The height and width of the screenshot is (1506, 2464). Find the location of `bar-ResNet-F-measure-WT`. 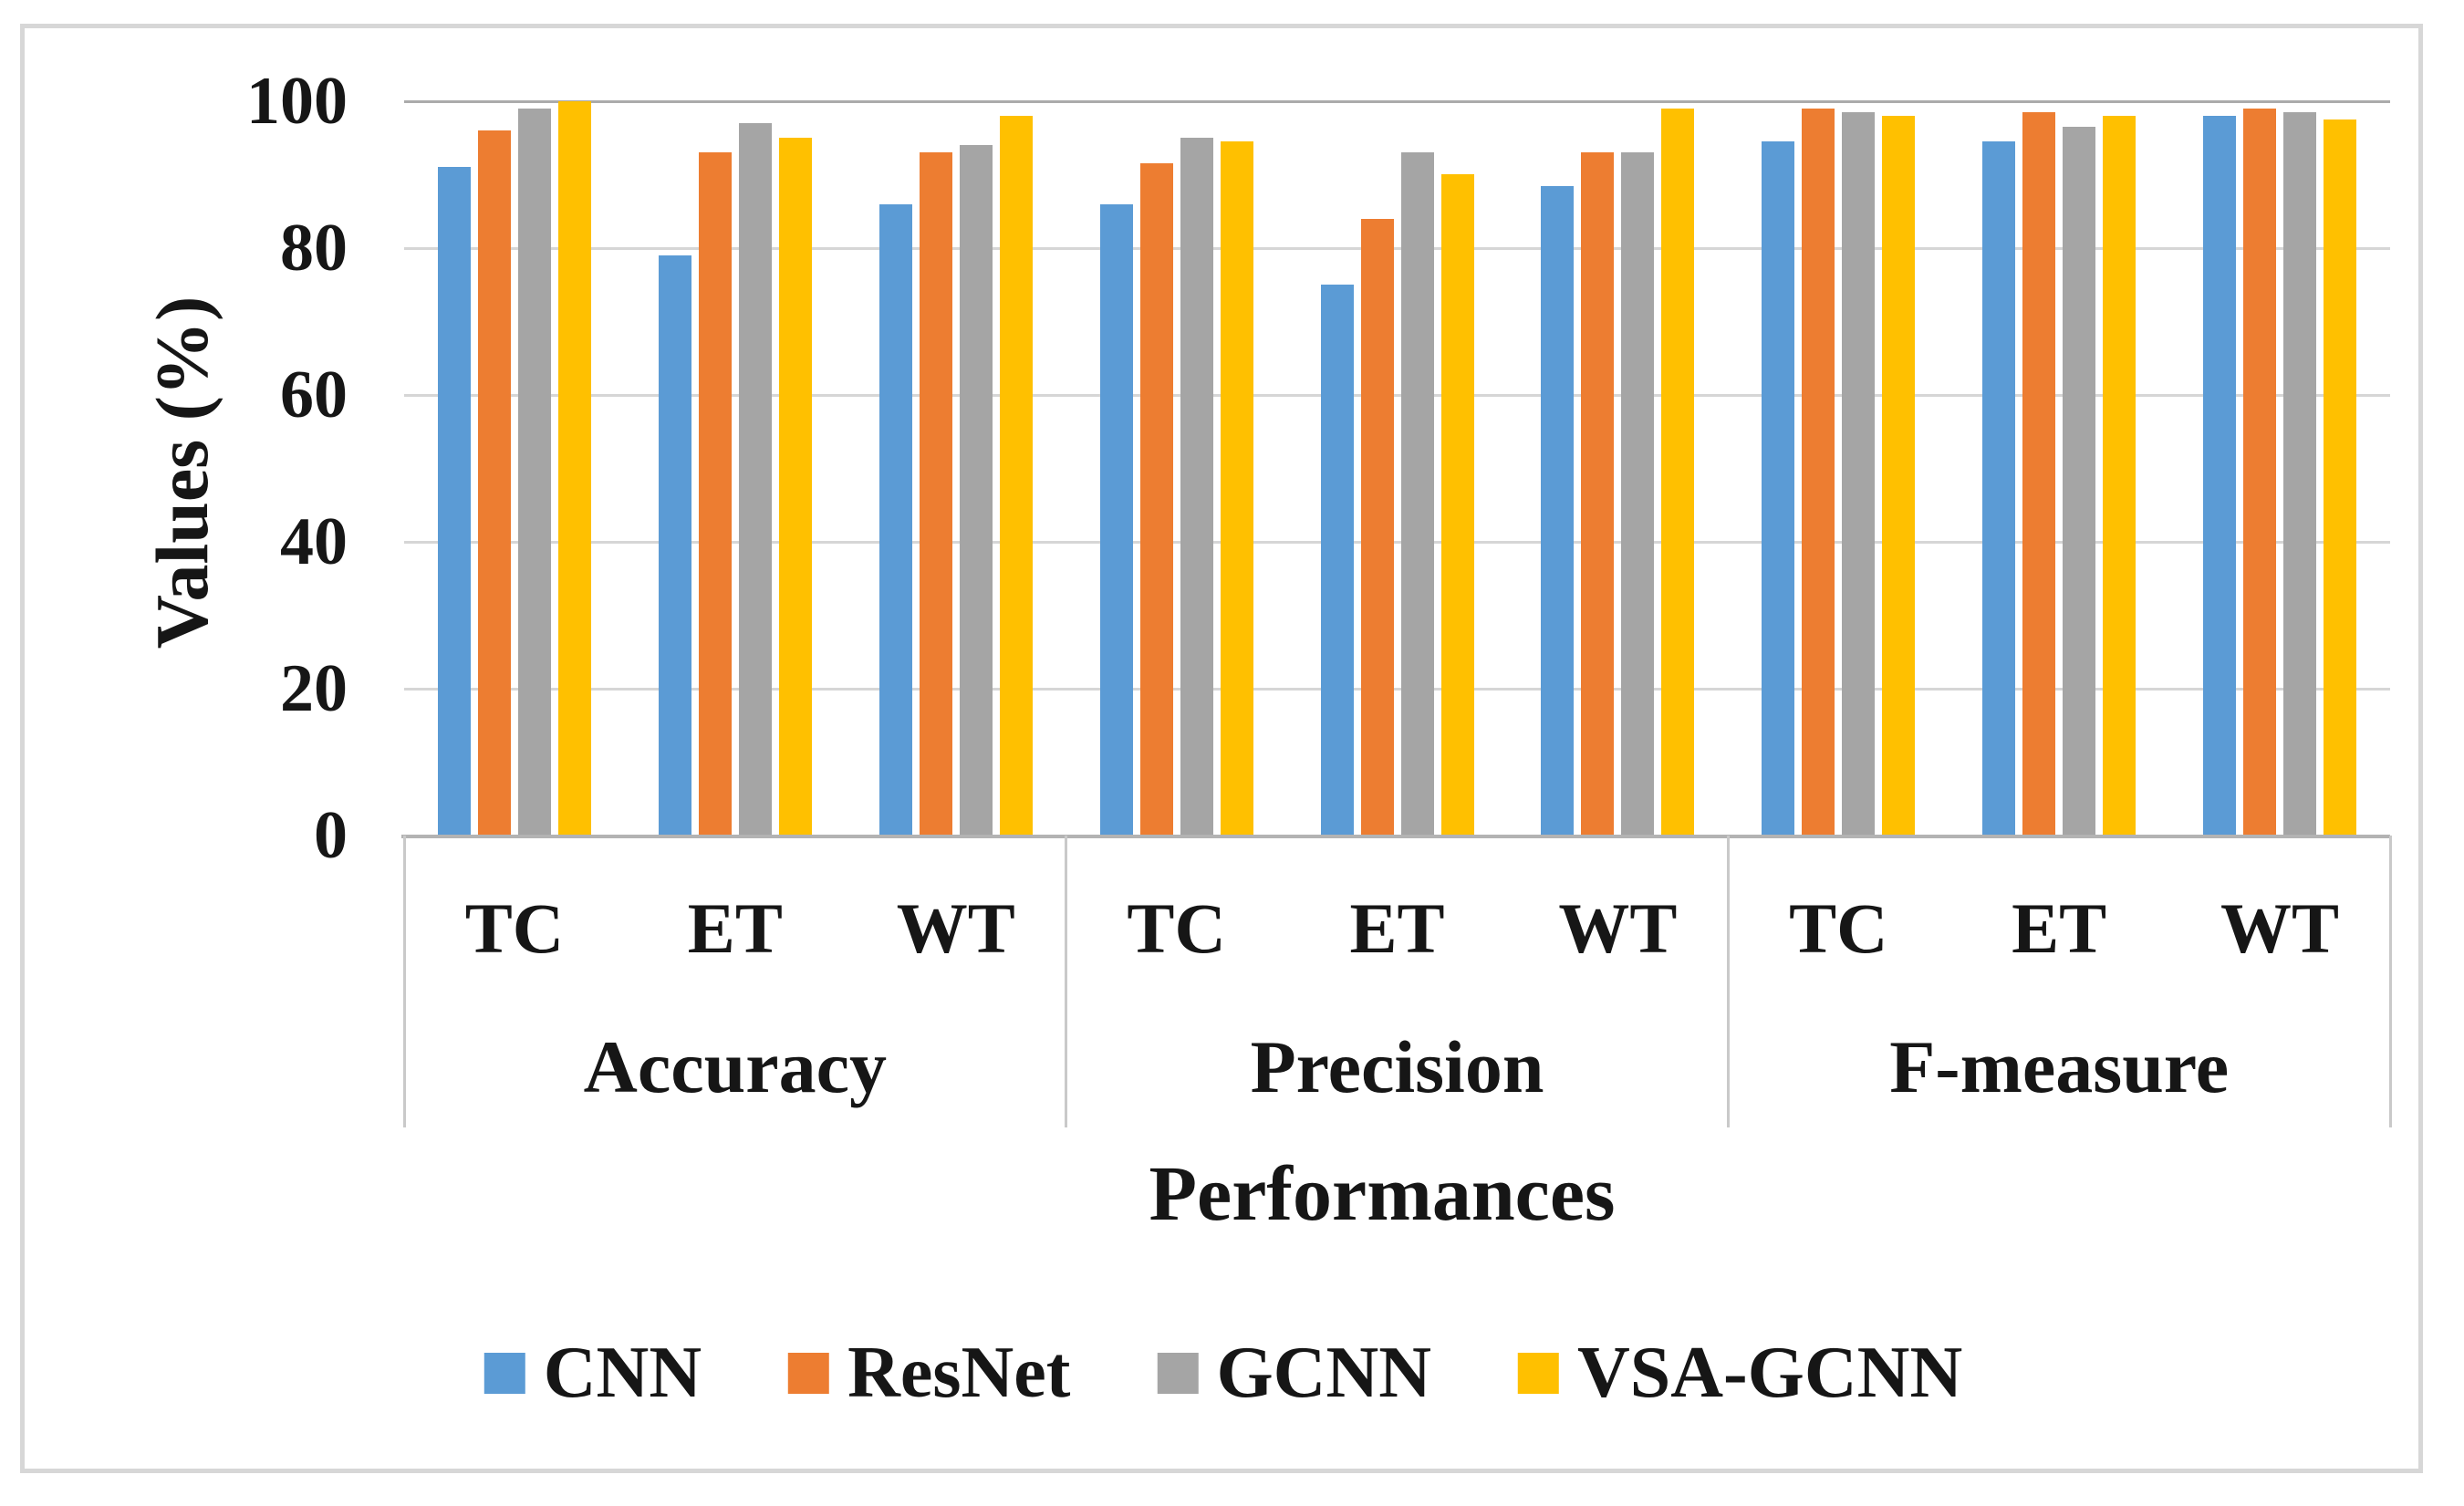

bar-ResNet-F-measure-WT is located at coordinates (2260, 472).